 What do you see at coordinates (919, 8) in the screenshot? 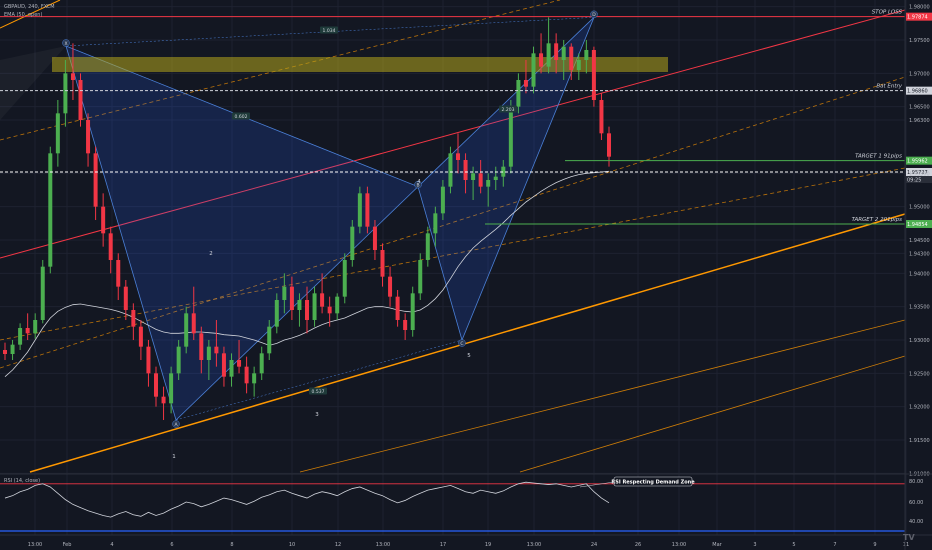
I see `y-axis-tick: 1.98000` at bounding box center [919, 8].